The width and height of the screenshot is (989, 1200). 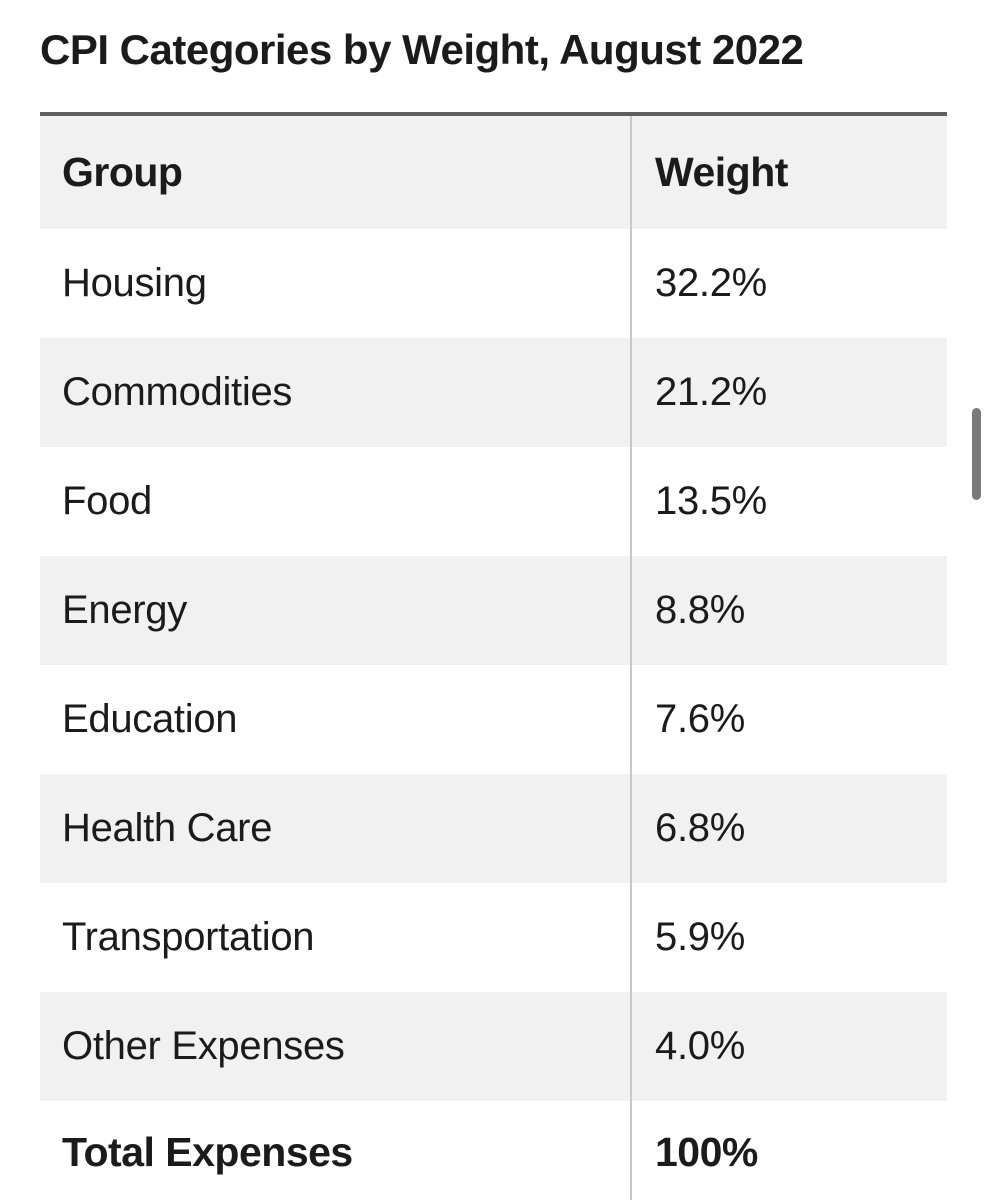 I want to click on header-cell-weight: Weight, so click(x=721, y=172).